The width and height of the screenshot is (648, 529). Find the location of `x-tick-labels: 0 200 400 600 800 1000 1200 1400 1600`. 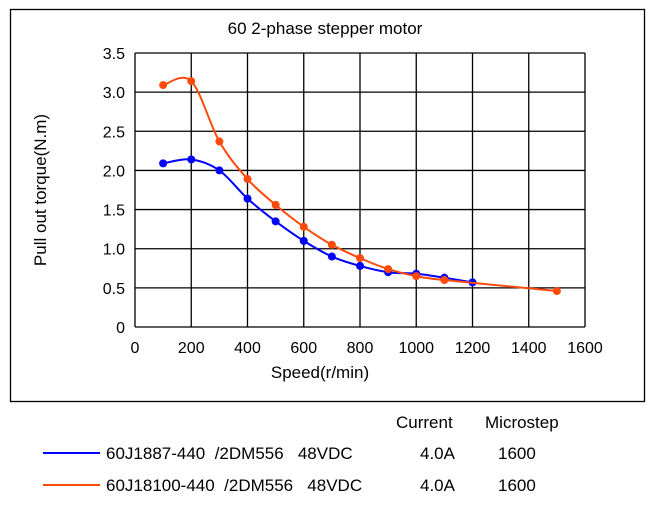

x-tick-labels: 0 200 400 600 800 1000 1200 1400 1600 is located at coordinates (367, 348).